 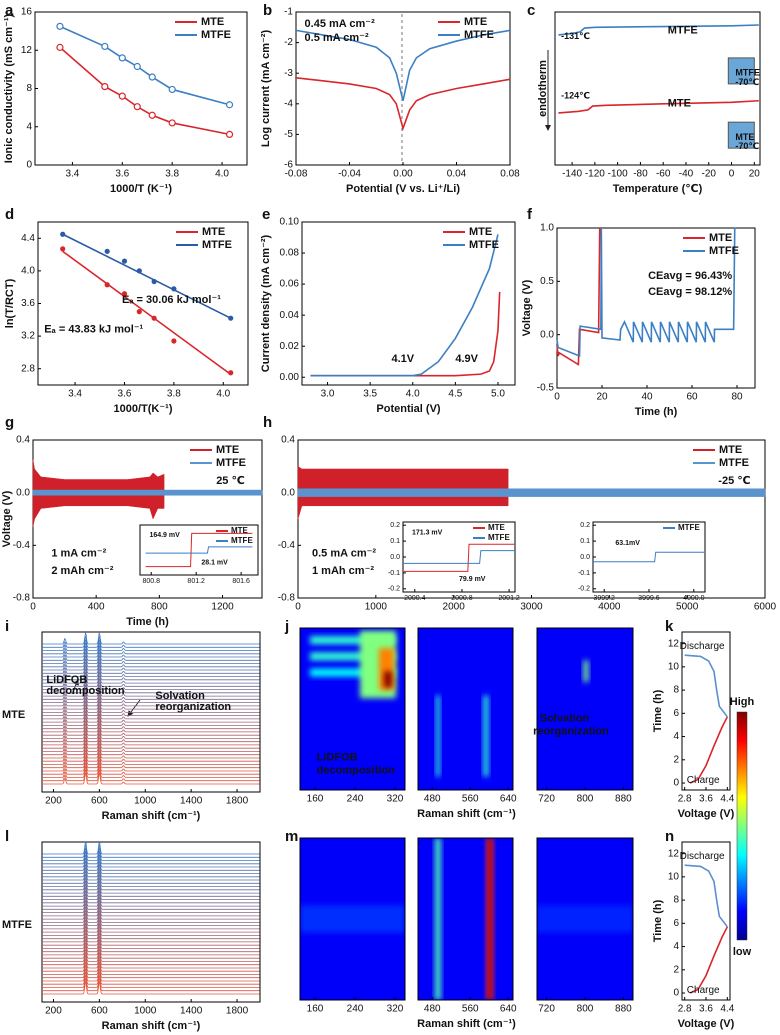 What do you see at coordinates (174, 394) in the screenshot?
I see `x-tick-label: 3.8` at bounding box center [174, 394].